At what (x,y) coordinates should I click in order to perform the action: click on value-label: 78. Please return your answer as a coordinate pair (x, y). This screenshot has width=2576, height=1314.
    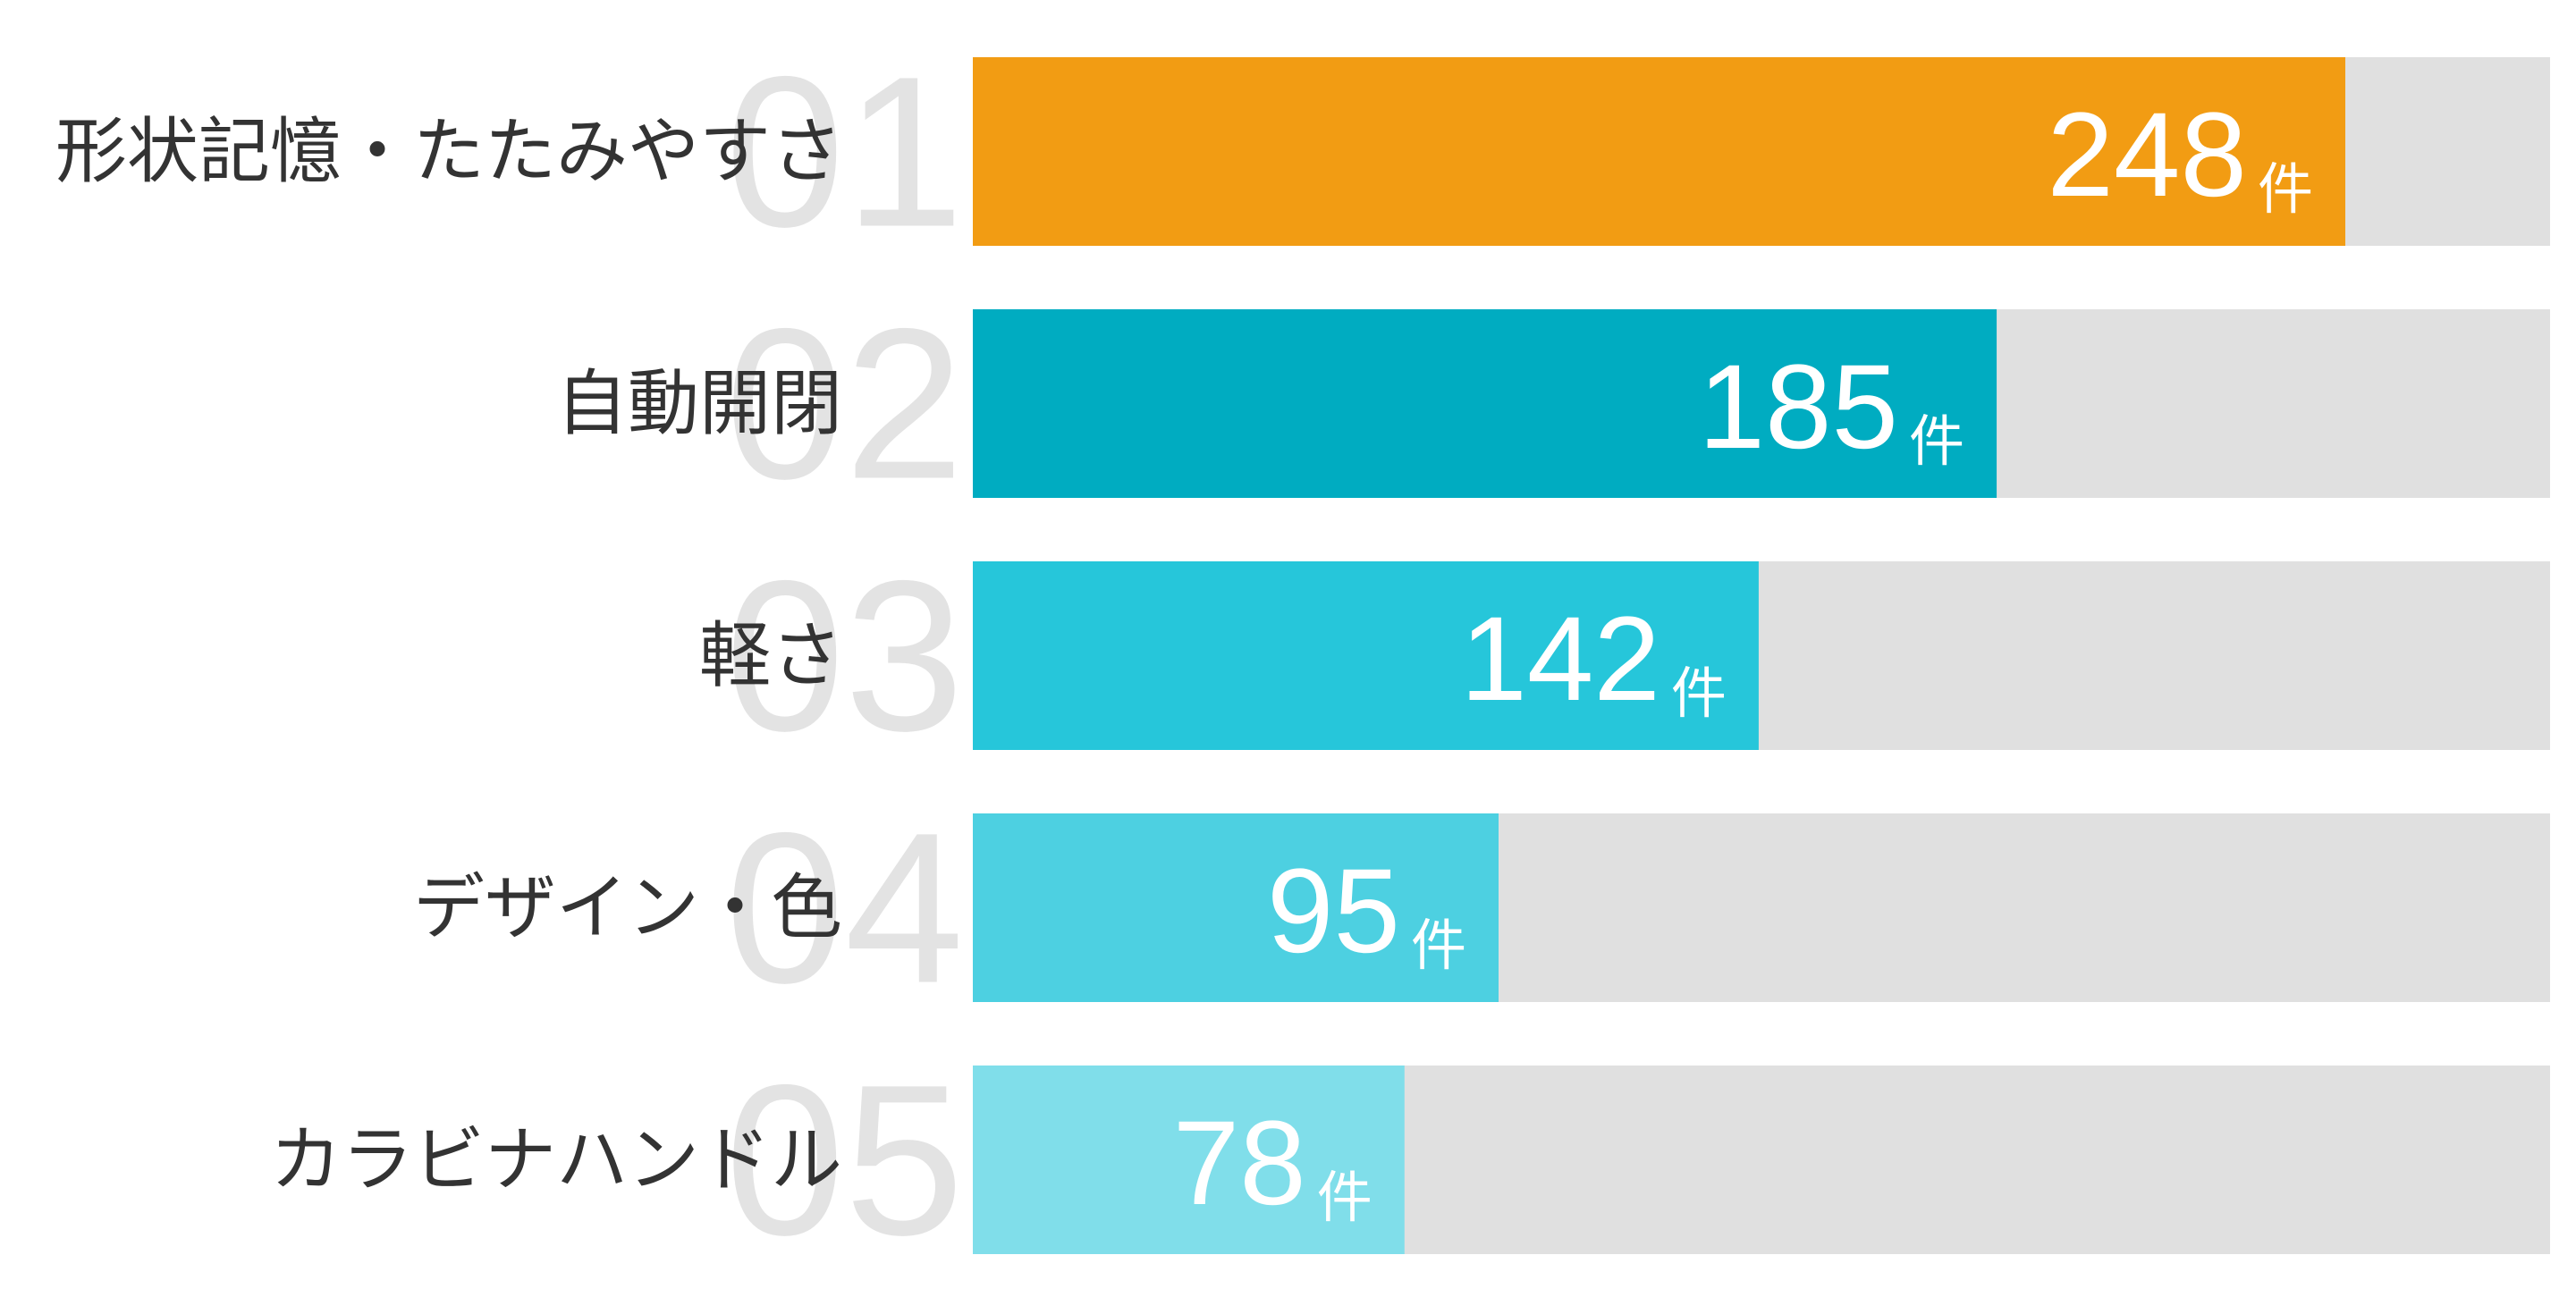
    Looking at the image, I should click on (1239, 1163).